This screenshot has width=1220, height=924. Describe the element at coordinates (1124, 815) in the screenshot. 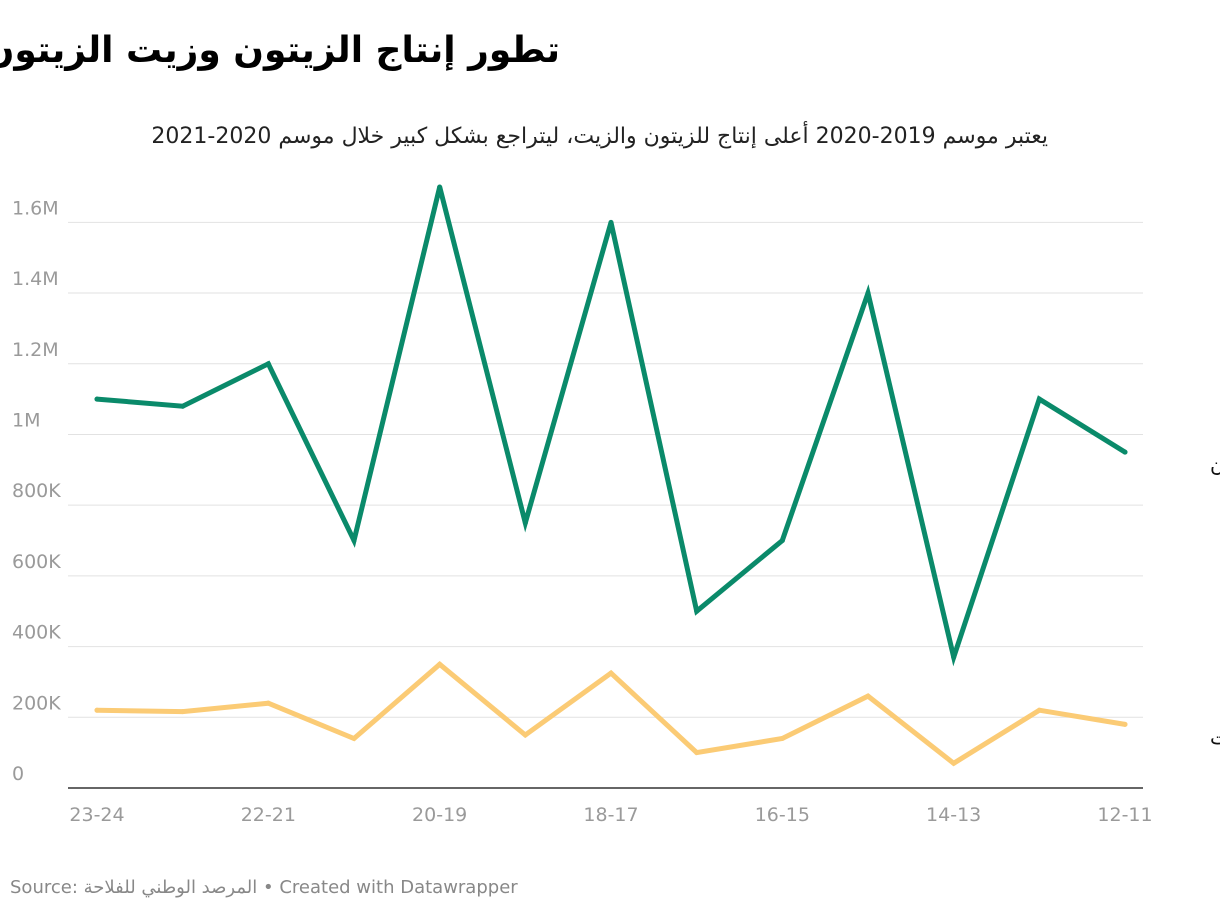

I see `x-tick-label: 12-11` at that location.